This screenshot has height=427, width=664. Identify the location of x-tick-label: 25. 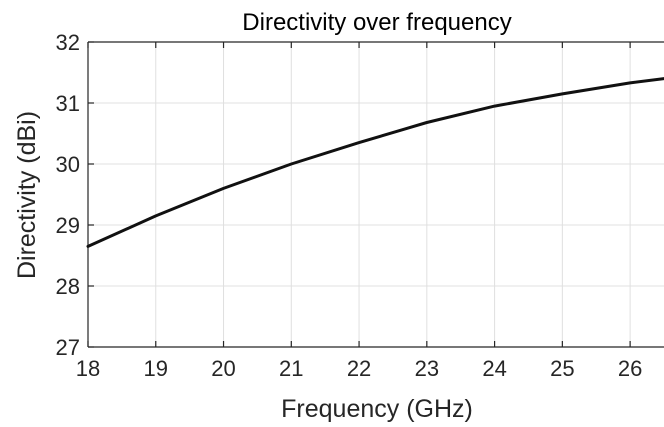
(562, 368).